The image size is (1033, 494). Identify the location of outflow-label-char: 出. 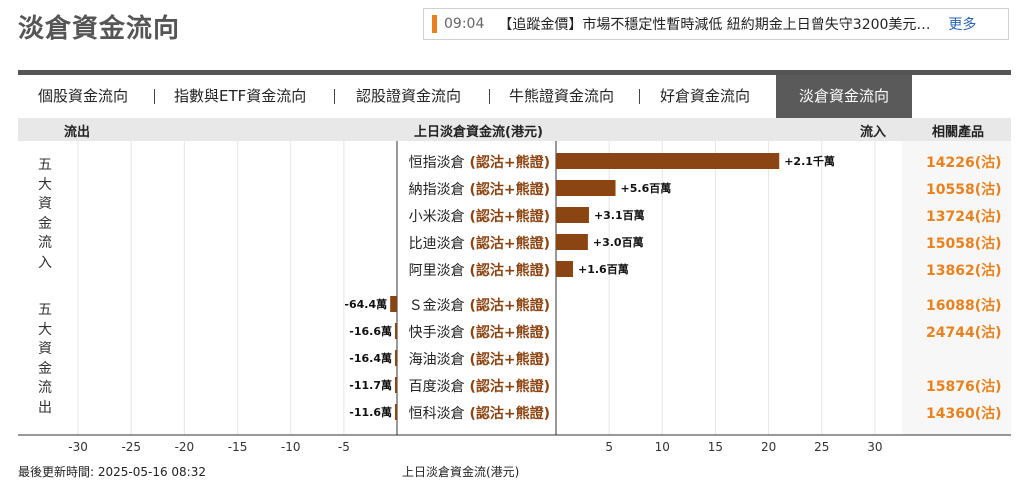
(45, 407).